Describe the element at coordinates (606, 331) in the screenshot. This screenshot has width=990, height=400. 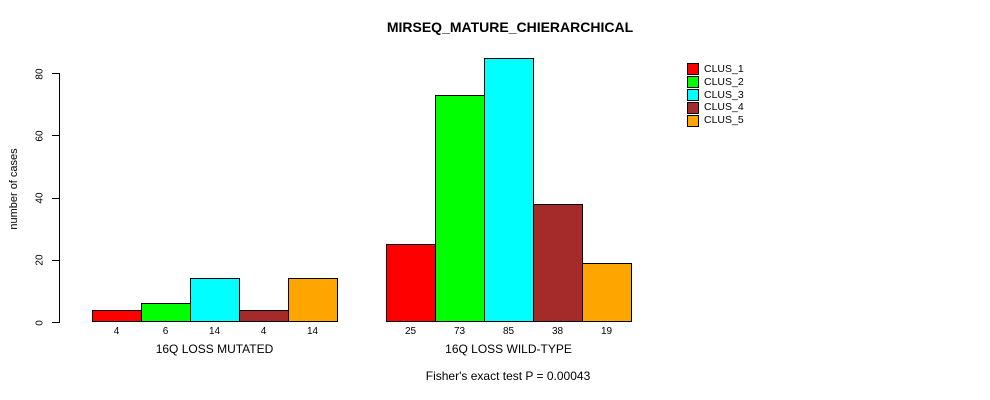
I see `bar-value-label: 19` at that location.